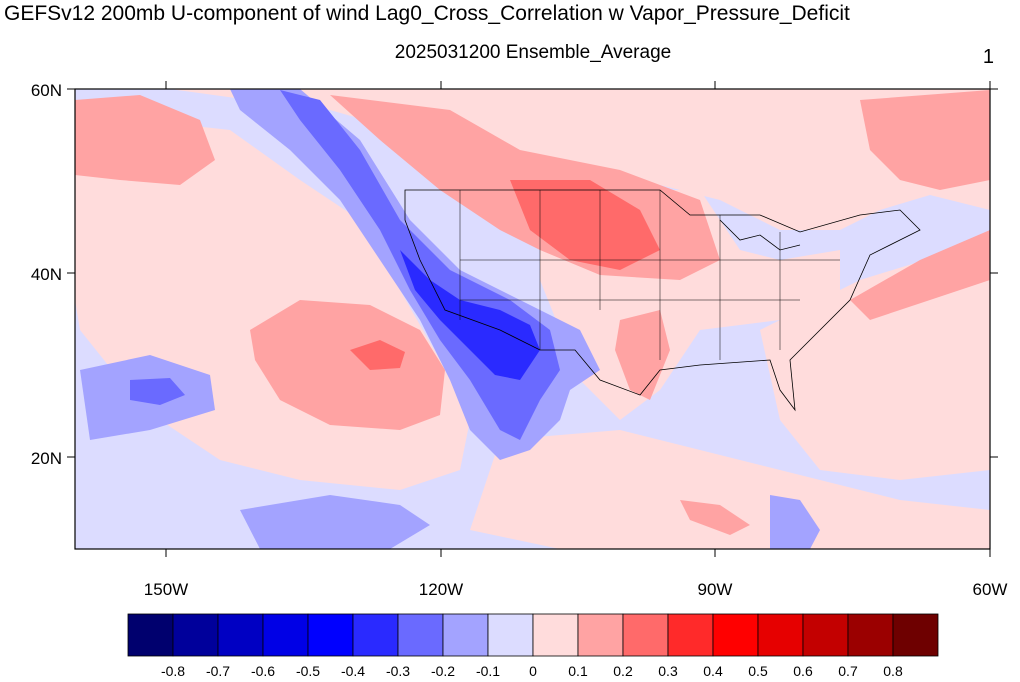  What do you see at coordinates (623, 671) in the screenshot?
I see `colorbar-label: 0.2` at bounding box center [623, 671].